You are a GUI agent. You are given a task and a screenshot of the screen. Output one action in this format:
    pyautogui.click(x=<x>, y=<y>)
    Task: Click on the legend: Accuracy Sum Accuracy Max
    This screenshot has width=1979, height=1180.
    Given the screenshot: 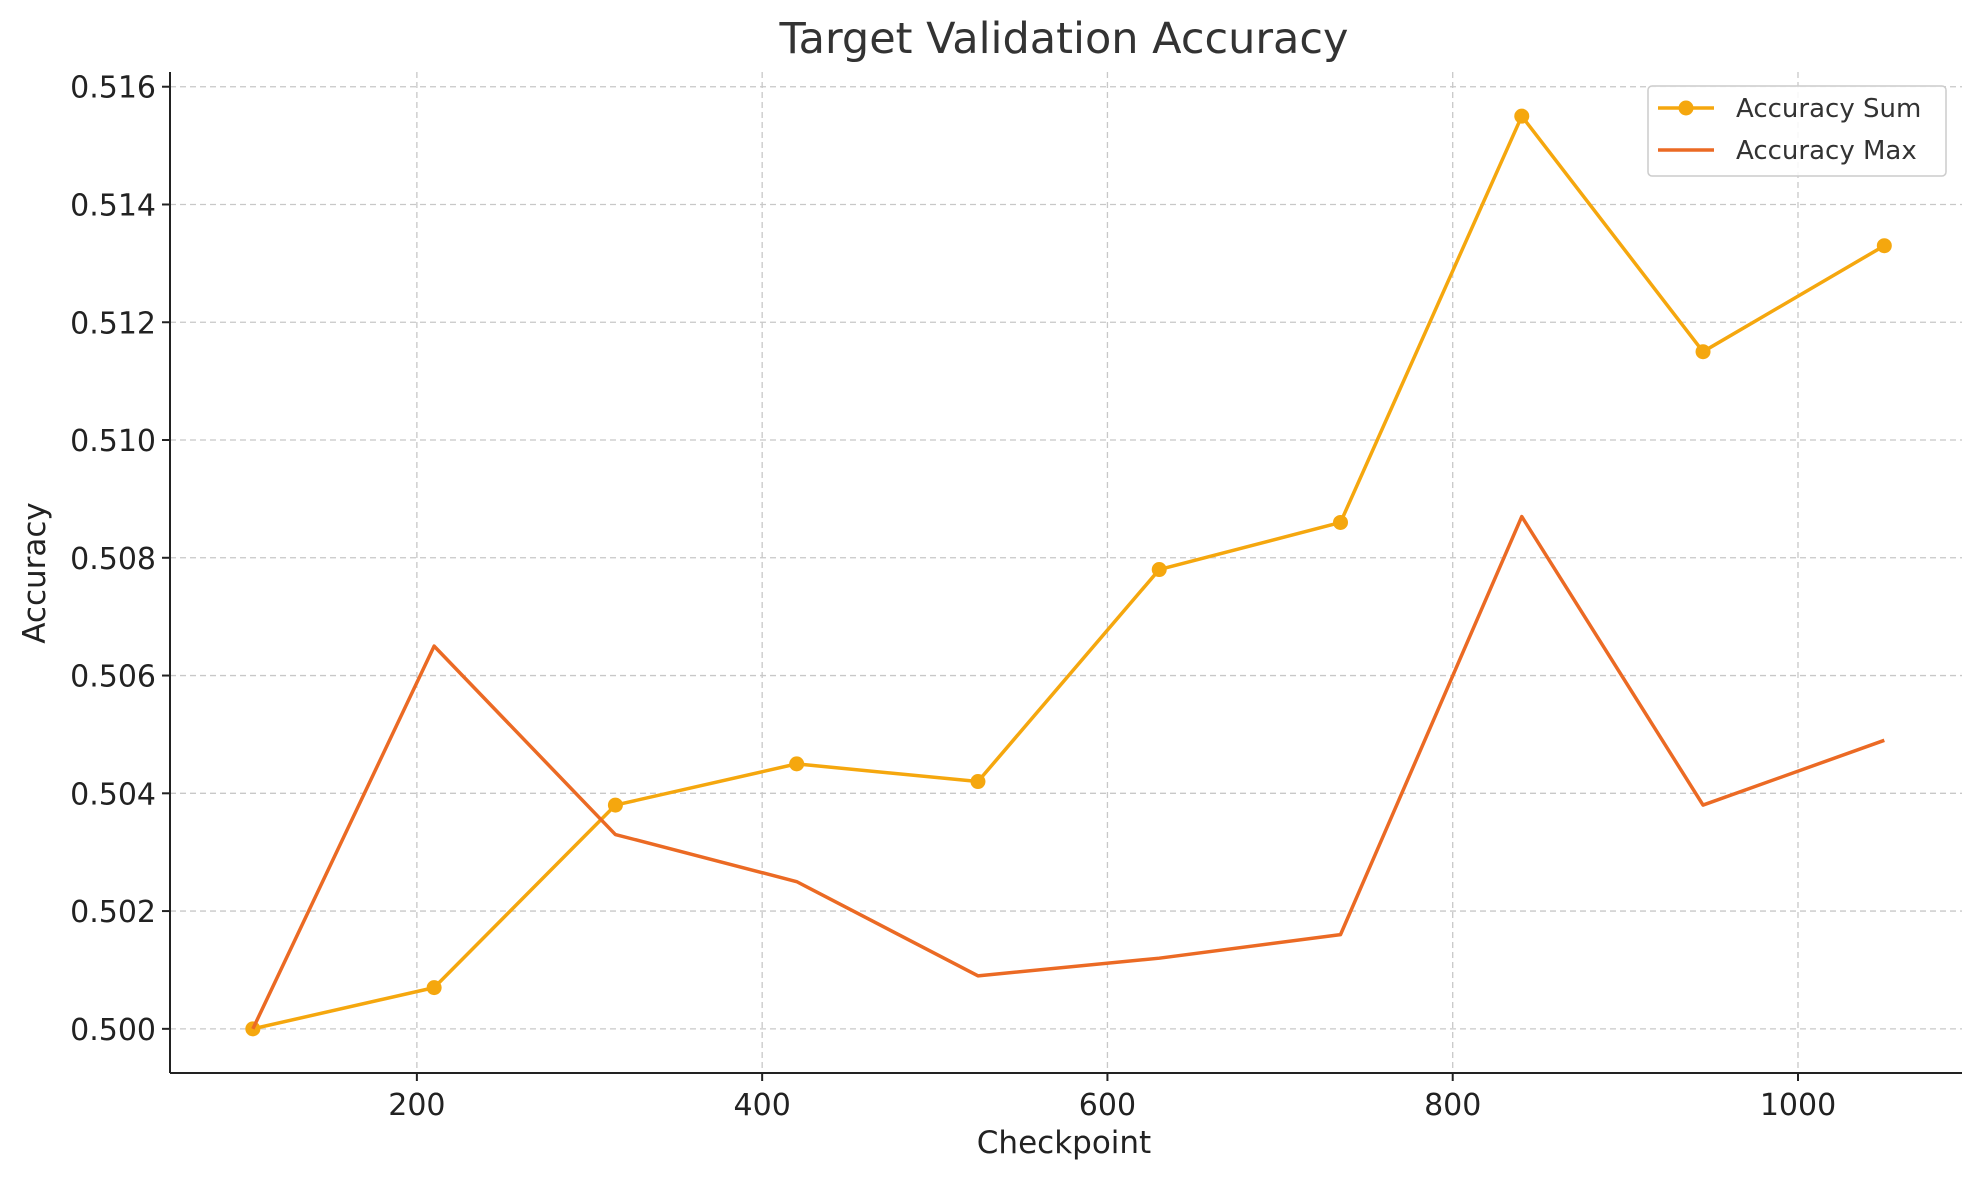 What is the action you would take?
    pyautogui.click(x=1797, y=131)
    